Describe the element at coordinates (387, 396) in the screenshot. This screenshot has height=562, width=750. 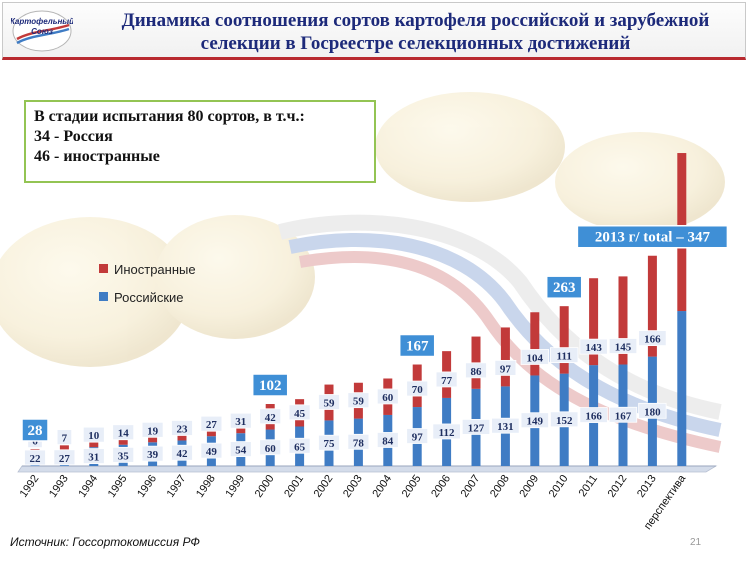
I see `value-label-foreign-2004-box` at that location.